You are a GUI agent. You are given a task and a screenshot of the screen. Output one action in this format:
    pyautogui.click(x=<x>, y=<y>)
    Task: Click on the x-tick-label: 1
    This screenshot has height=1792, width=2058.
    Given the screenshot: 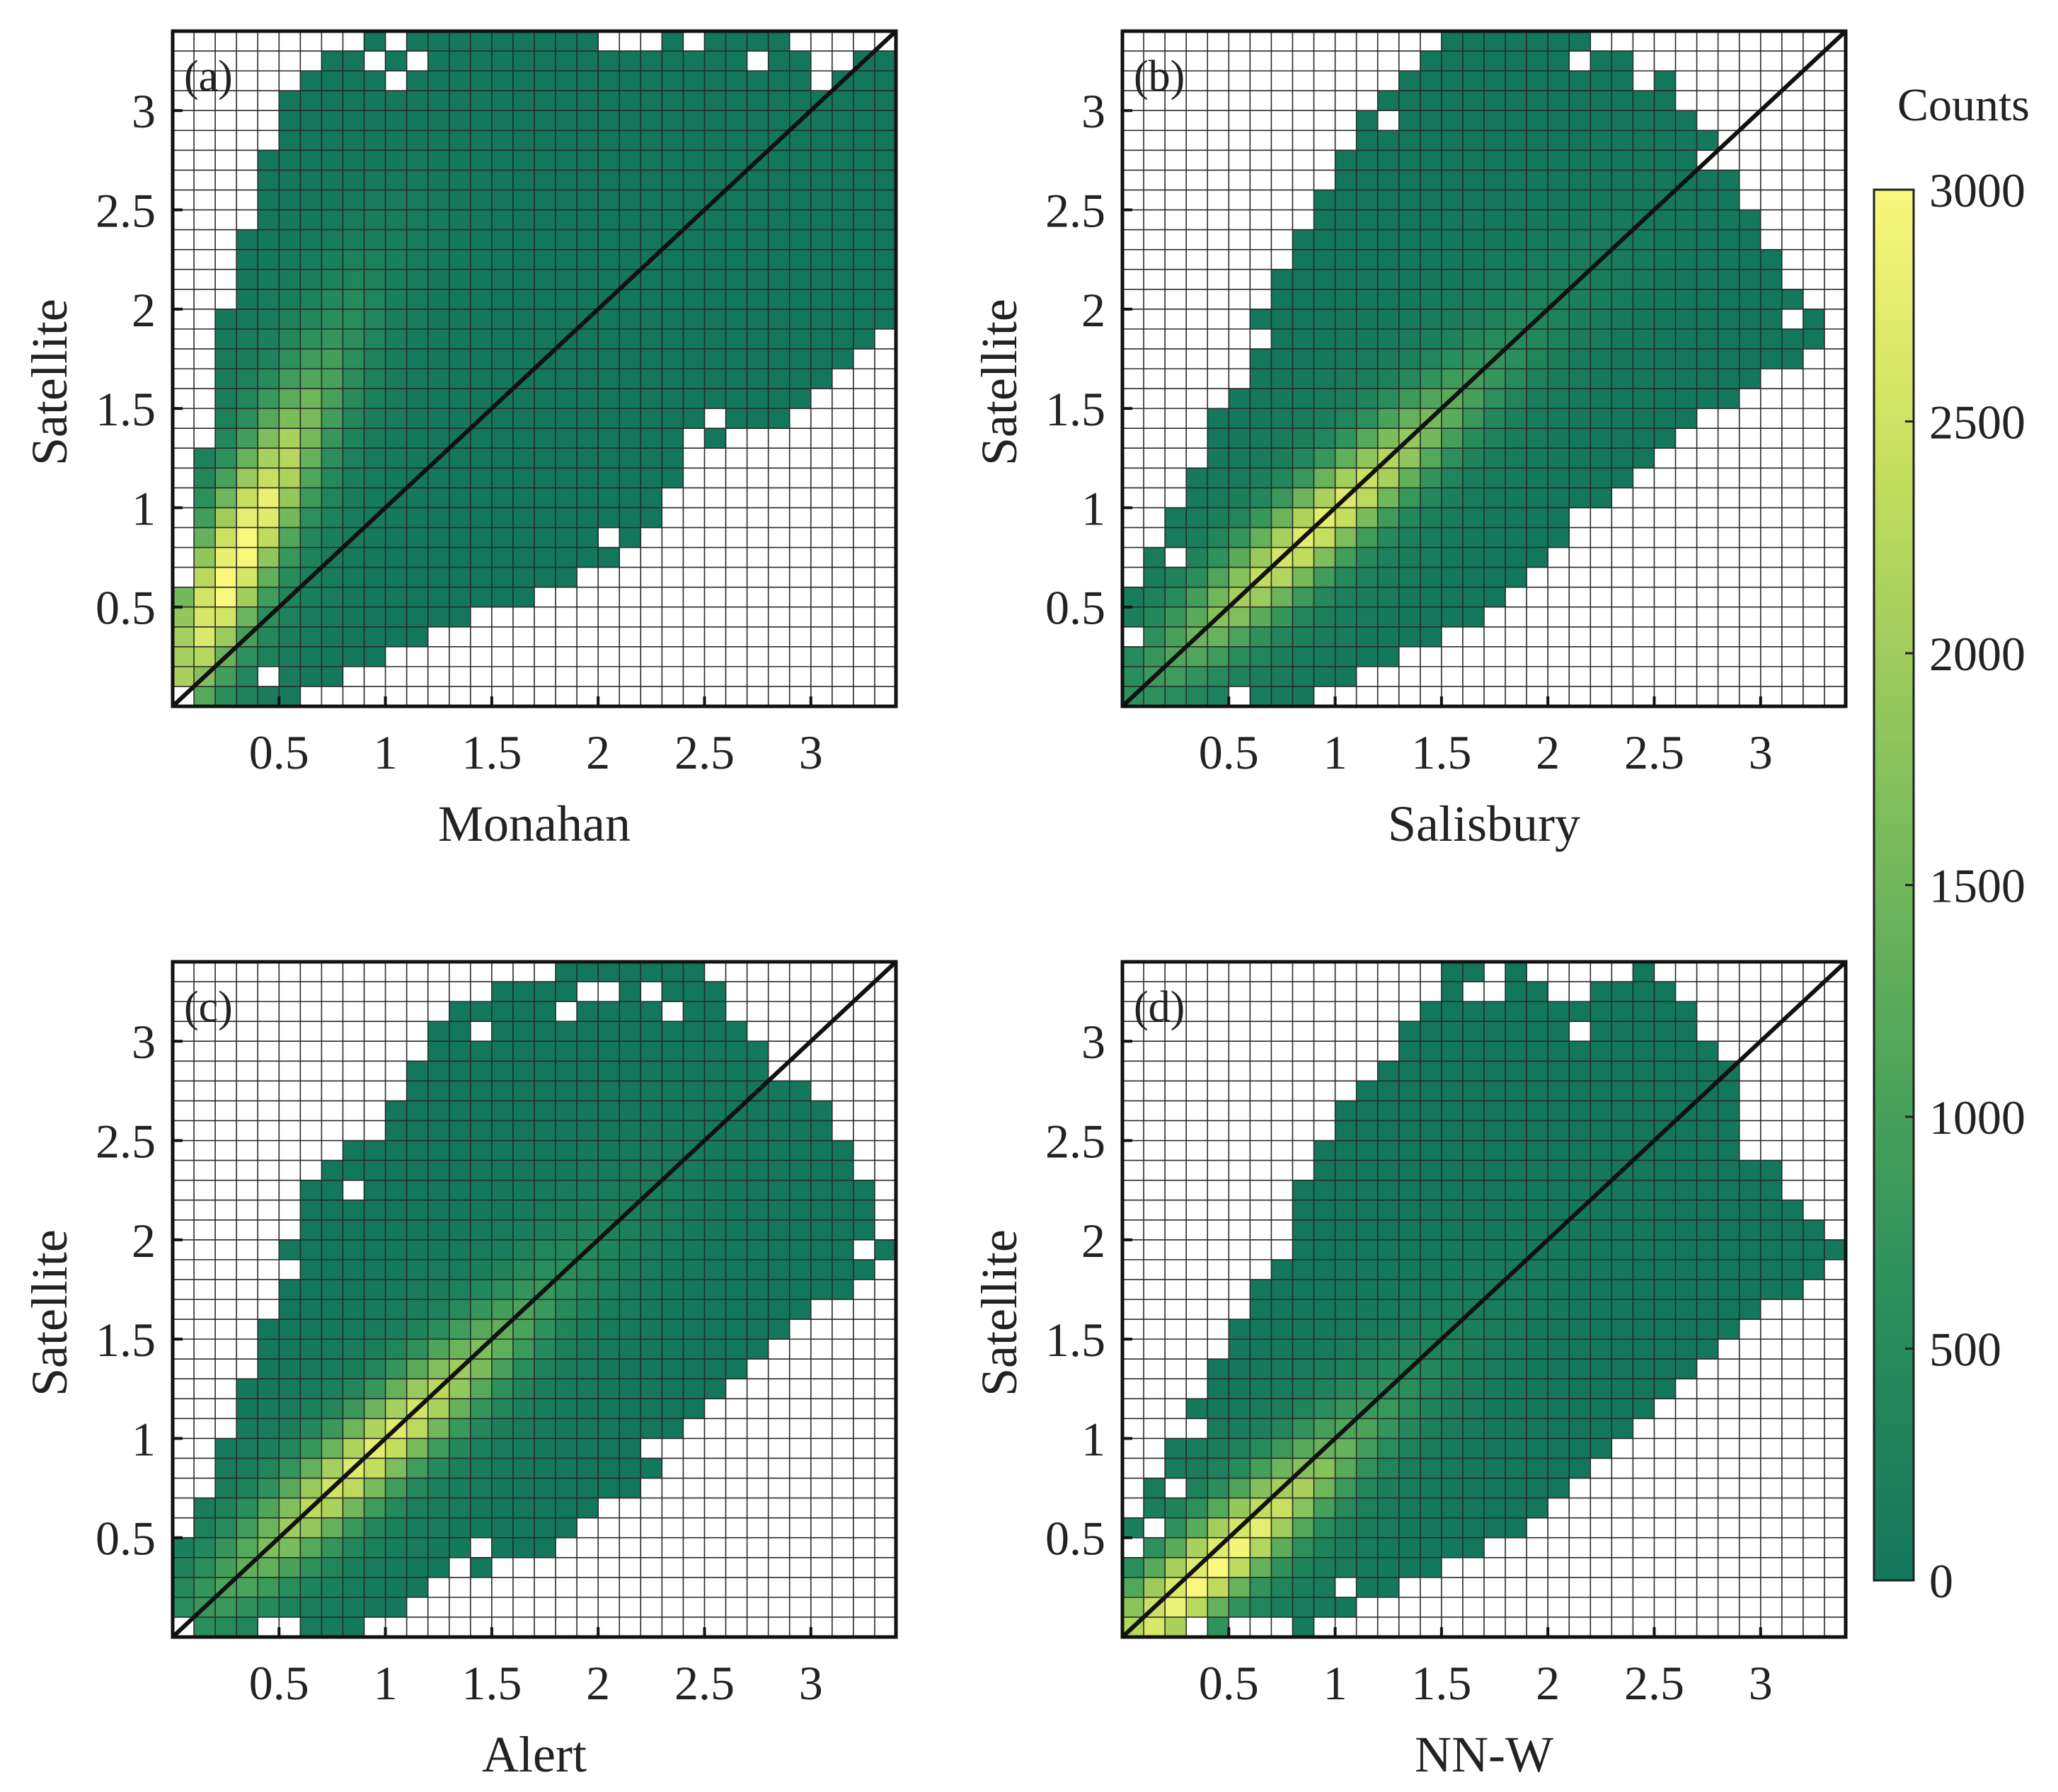 What is the action you would take?
    pyautogui.click(x=386, y=1683)
    